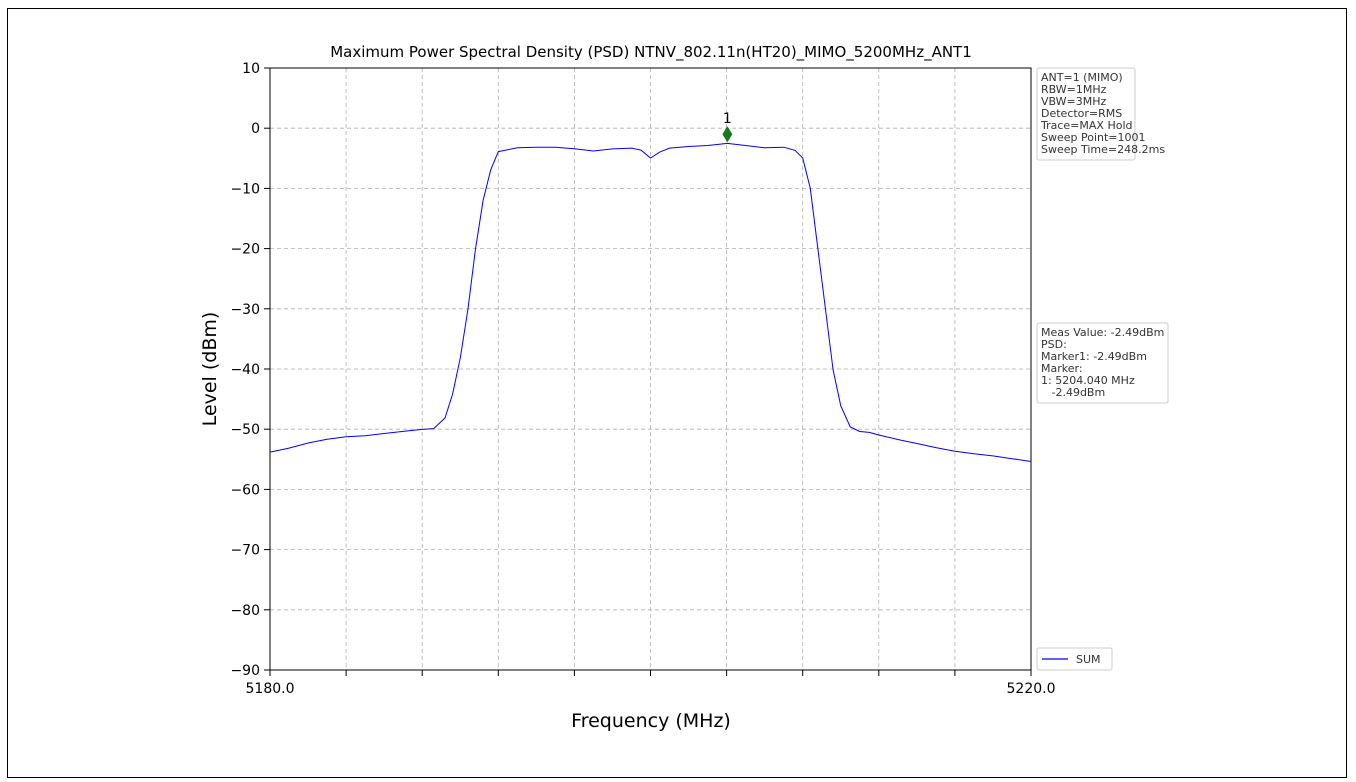  Describe the element at coordinates (1081, 113) in the screenshot. I see `info-line: Detector=RMS` at that location.